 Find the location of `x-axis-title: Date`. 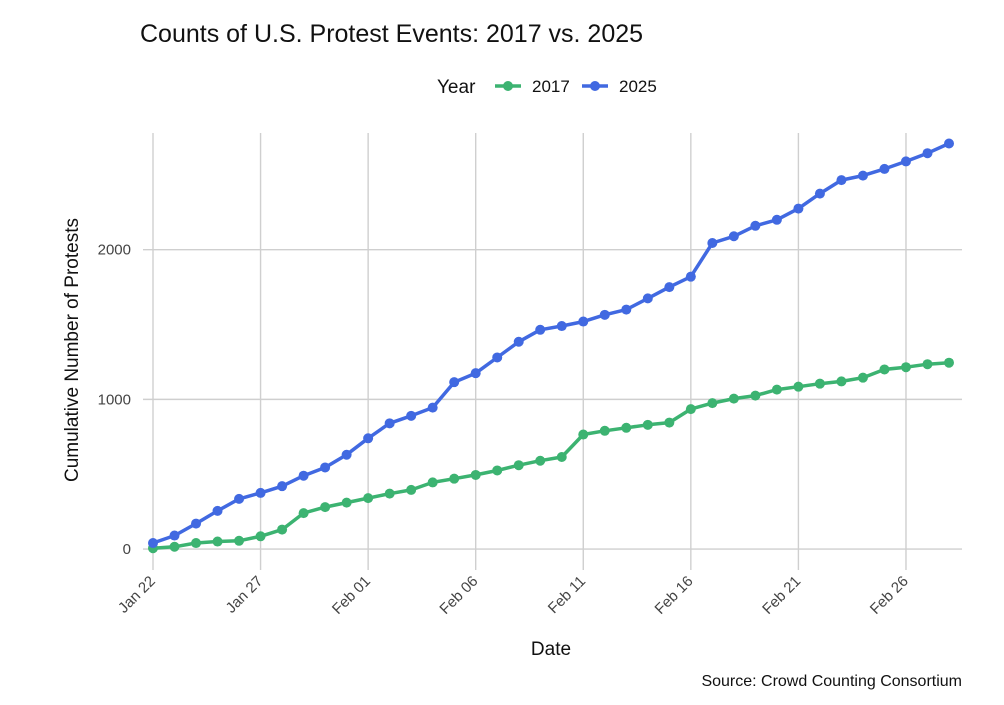

x-axis-title: Date is located at coordinates (551, 649).